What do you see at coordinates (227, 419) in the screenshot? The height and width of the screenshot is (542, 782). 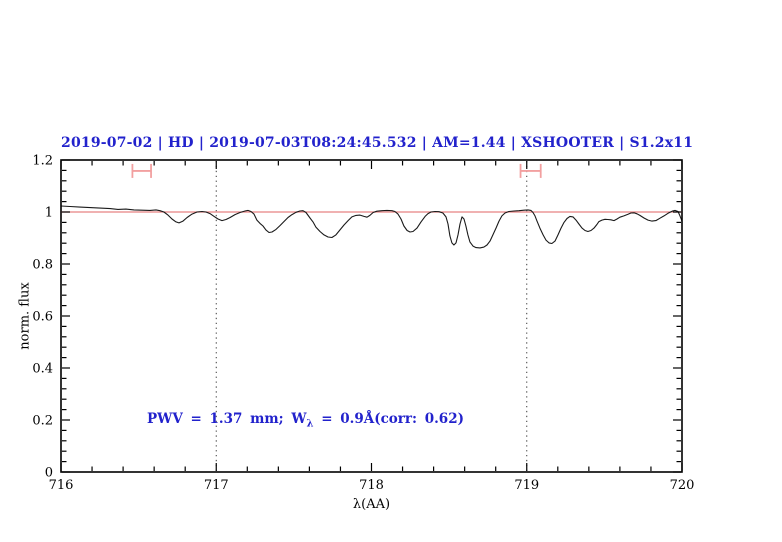 I see `pwv-annotation-prefix: PWV = 1.37 mm; W` at bounding box center [227, 419].